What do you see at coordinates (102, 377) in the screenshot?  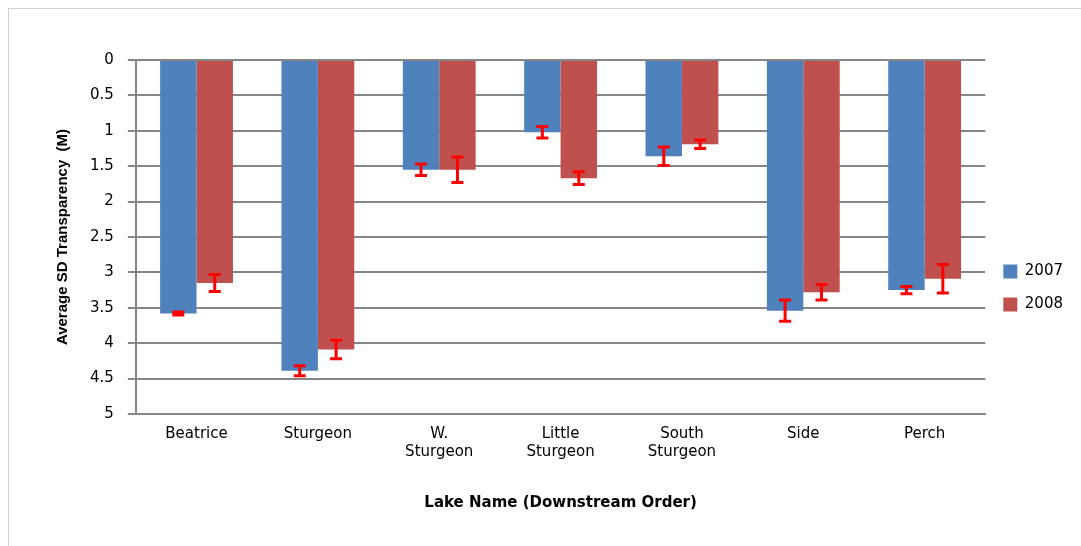 I see `y-tick-label: 4.5` at bounding box center [102, 377].